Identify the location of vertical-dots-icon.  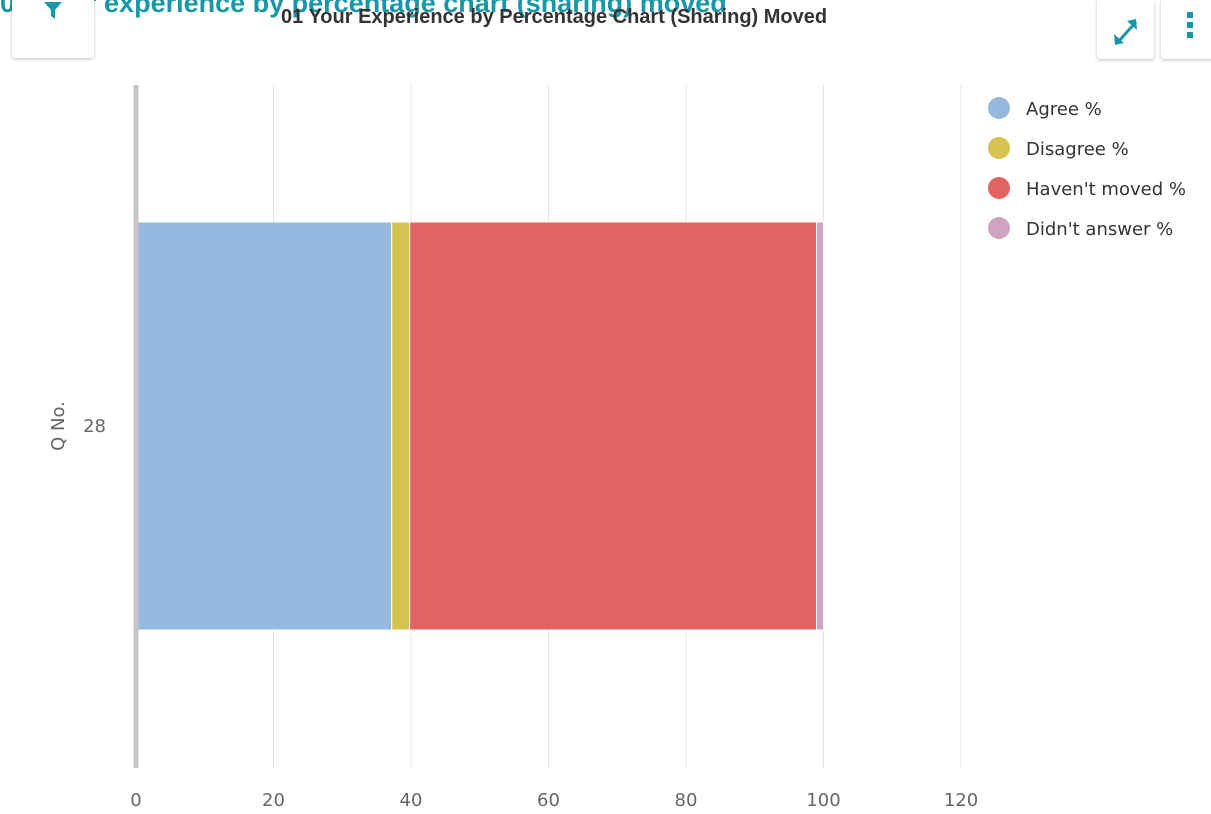
(1190, 25).